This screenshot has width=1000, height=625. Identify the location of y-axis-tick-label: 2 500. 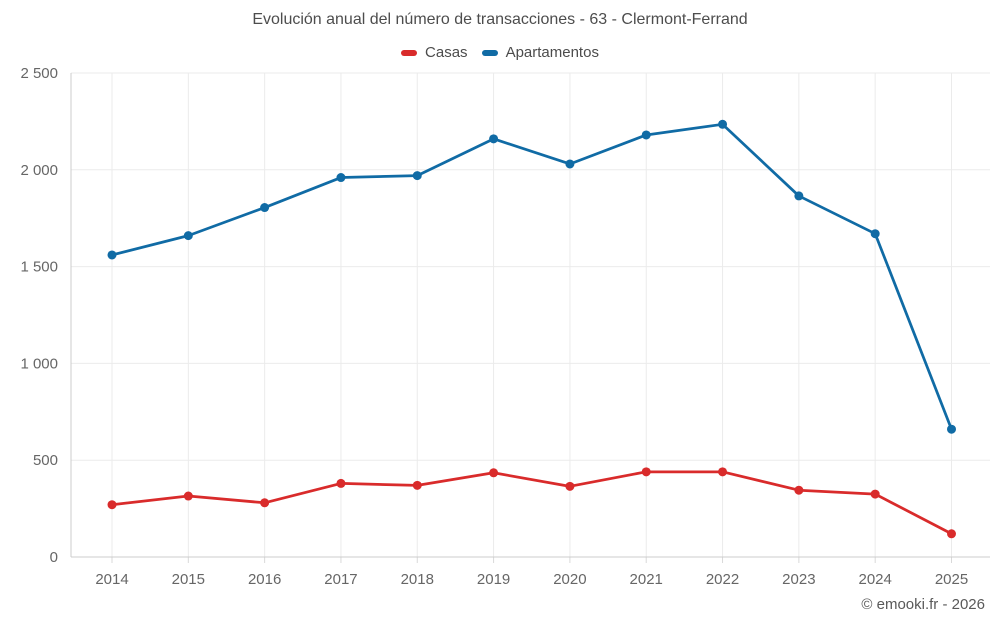
(39, 73).